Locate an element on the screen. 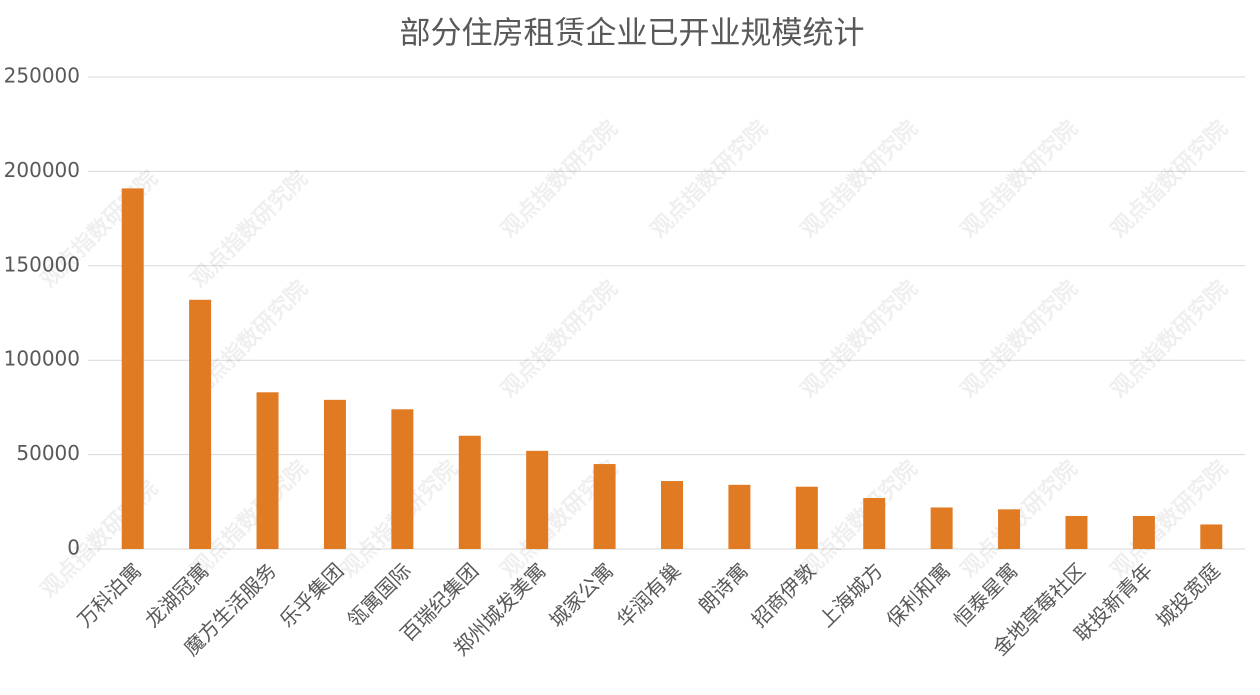 The width and height of the screenshot is (1260, 695). y-tick-label: 250000 is located at coordinates (42, 76).